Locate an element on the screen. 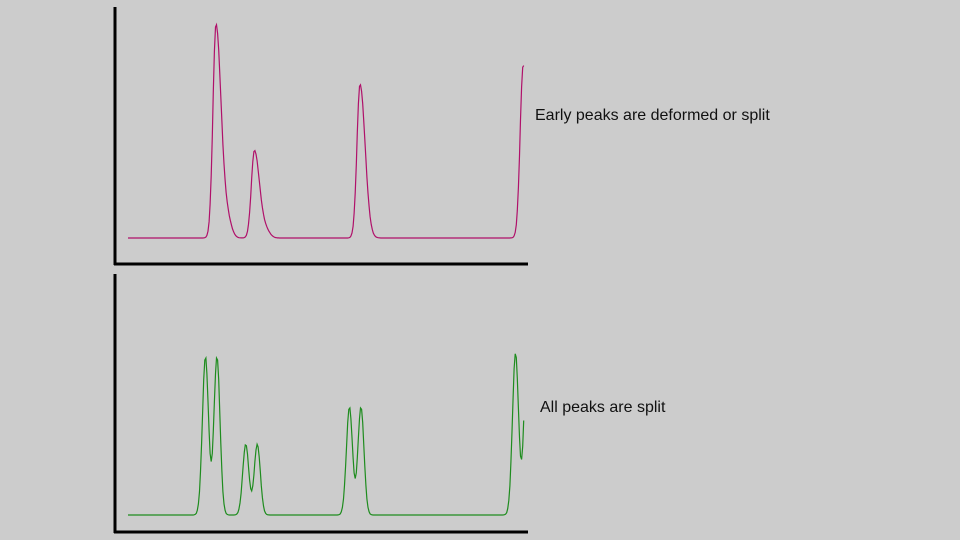 The height and width of the screenshot is (540, 960). bottom-panel-caption: All peaks are split is located at coordinates (603, 407).